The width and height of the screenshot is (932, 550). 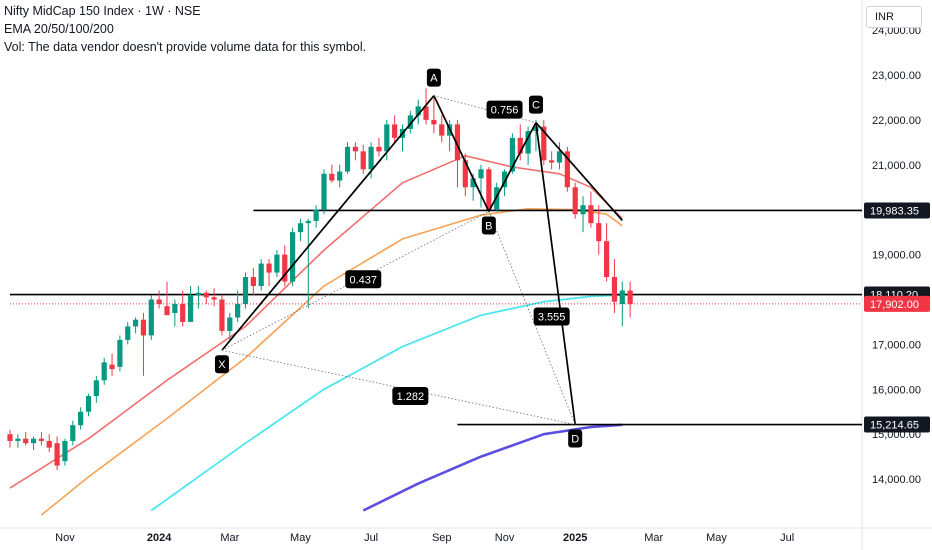 I want to click on price-tag-label: 17,902.00, so click(x=894, y=305).